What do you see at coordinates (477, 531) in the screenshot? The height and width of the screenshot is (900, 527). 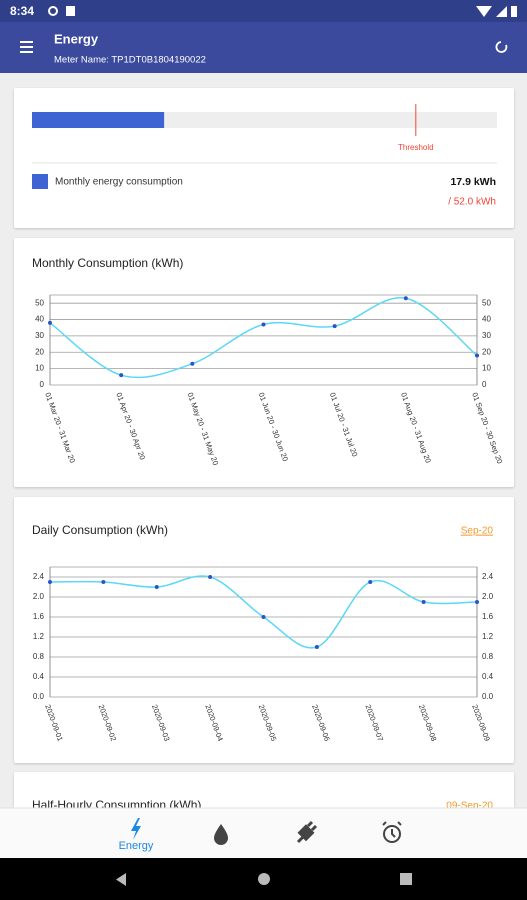 I see `period-link: Sep-20` at bounding box center [477, 531].